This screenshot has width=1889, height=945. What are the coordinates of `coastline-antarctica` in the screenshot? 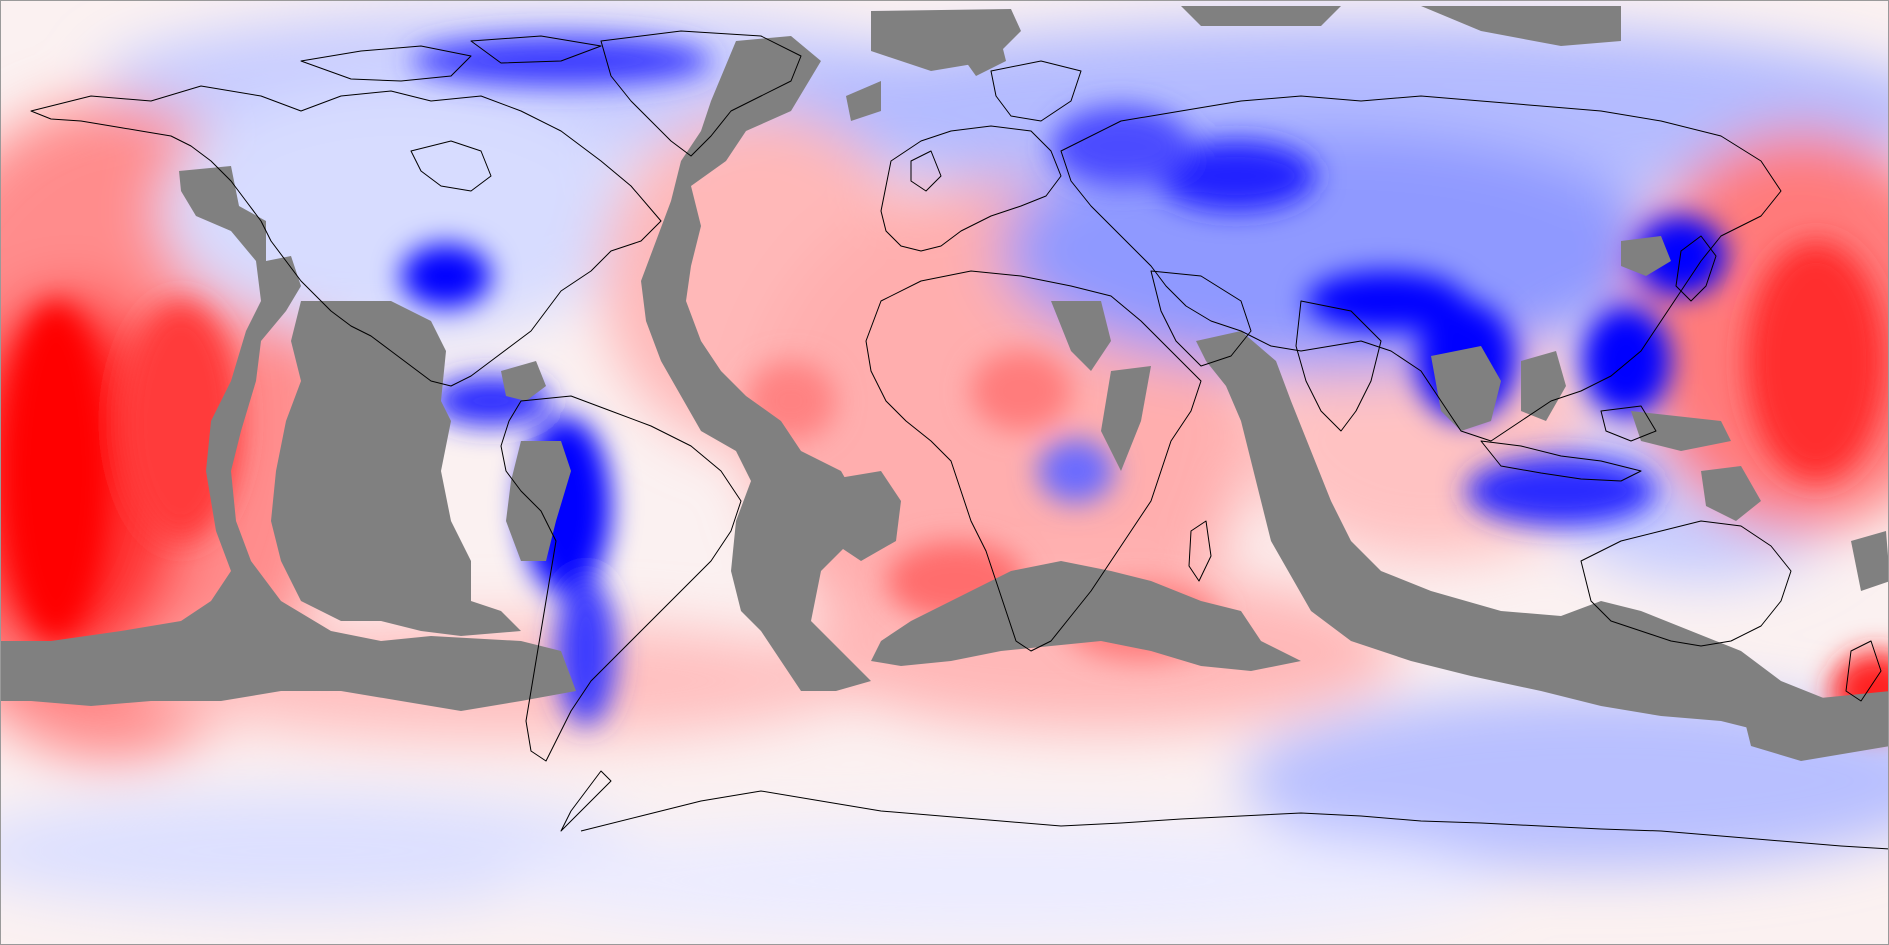 It's located at (1234, 820).